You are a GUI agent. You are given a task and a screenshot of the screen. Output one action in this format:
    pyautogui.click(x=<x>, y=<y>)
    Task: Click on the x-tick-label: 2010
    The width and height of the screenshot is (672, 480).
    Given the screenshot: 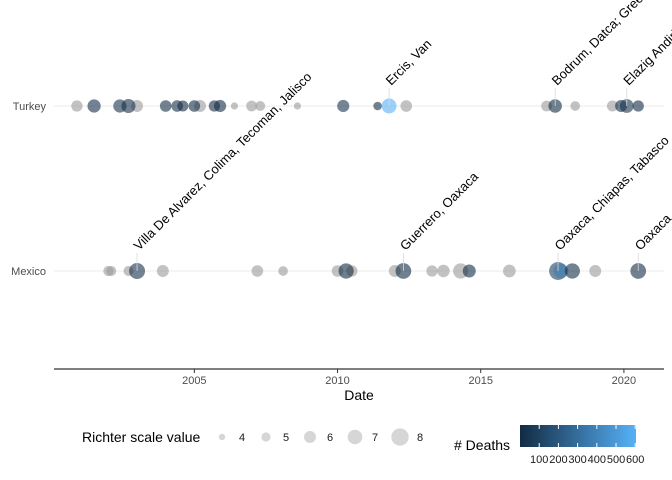 What is the action you would take?
    pyautogui.click(x=337, y=381)
    